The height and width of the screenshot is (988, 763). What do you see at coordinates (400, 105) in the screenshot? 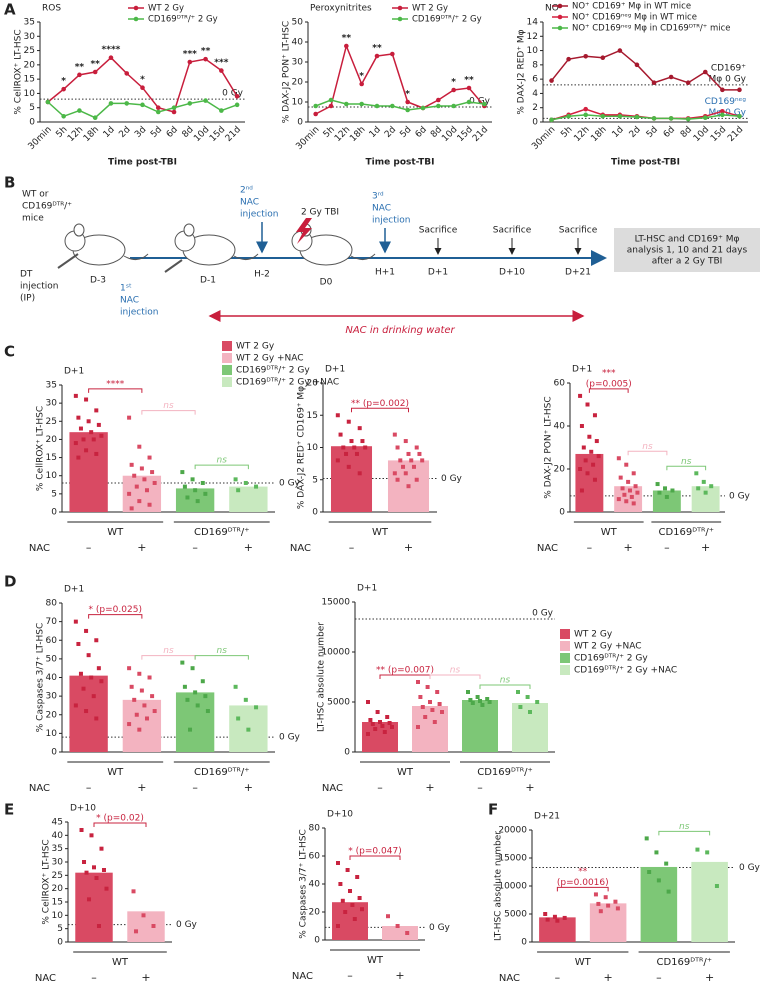
I see `series-line` at bounding box center [400, 105].